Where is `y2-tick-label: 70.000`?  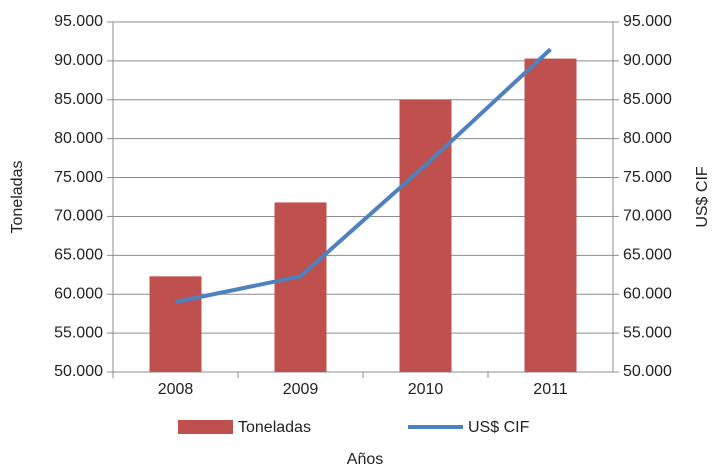 y2-tick-label: 70.000 is located at coordinates (647, 216).